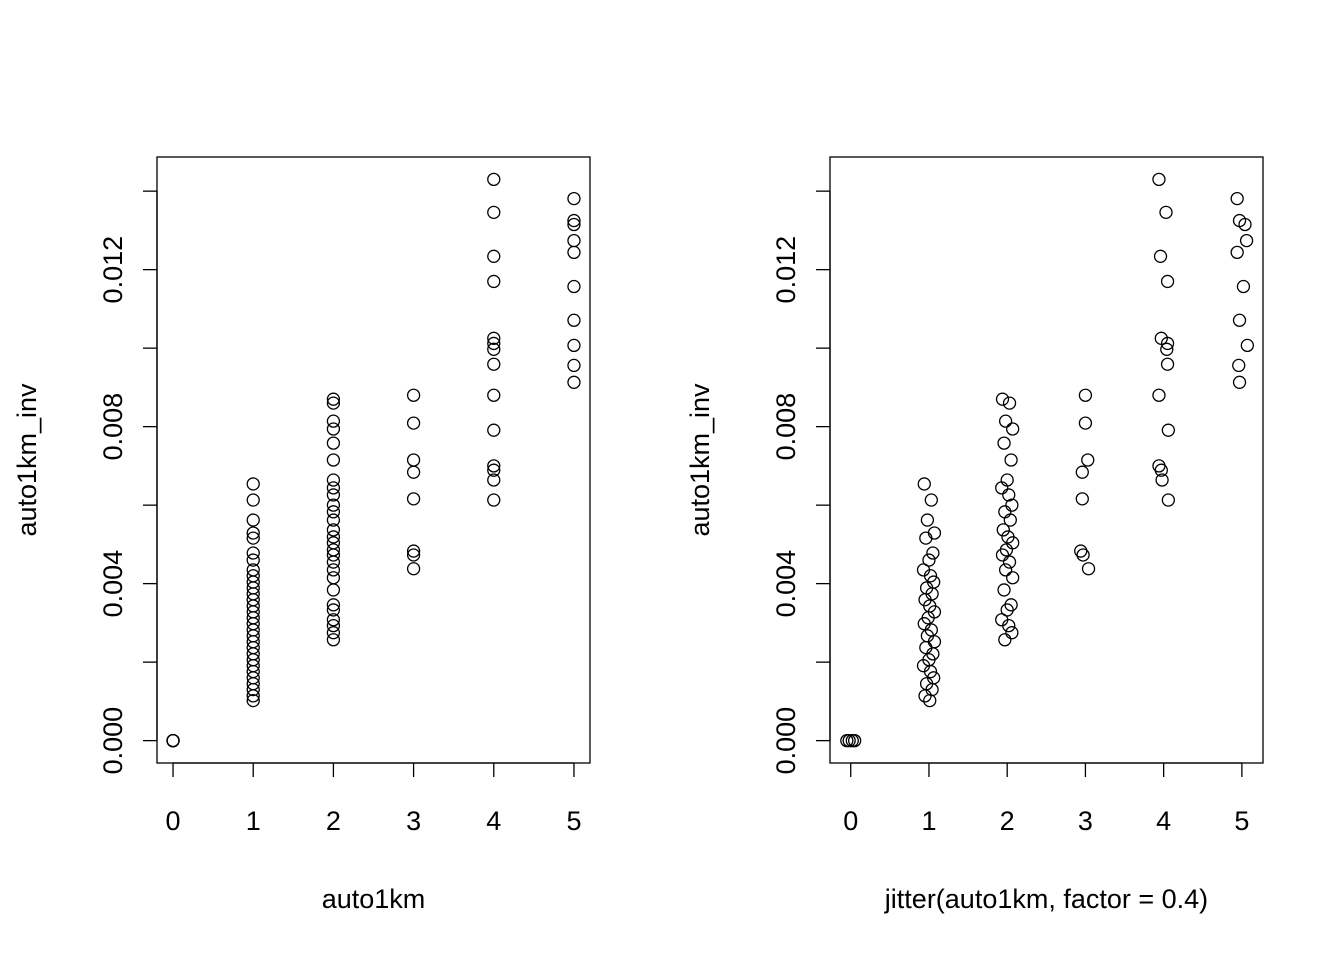 The height and width of the screenshot is (960, 1344). I want to click on y-axis-label: auto1km_inv, so click(700, 460).